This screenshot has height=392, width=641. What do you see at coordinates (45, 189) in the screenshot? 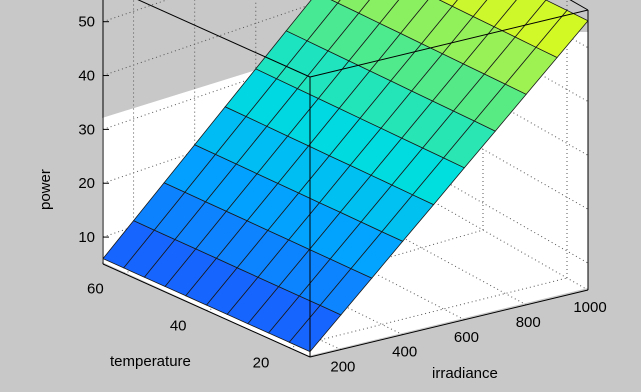
I see `z-axis-label: power` at bounding box center [45, 189].